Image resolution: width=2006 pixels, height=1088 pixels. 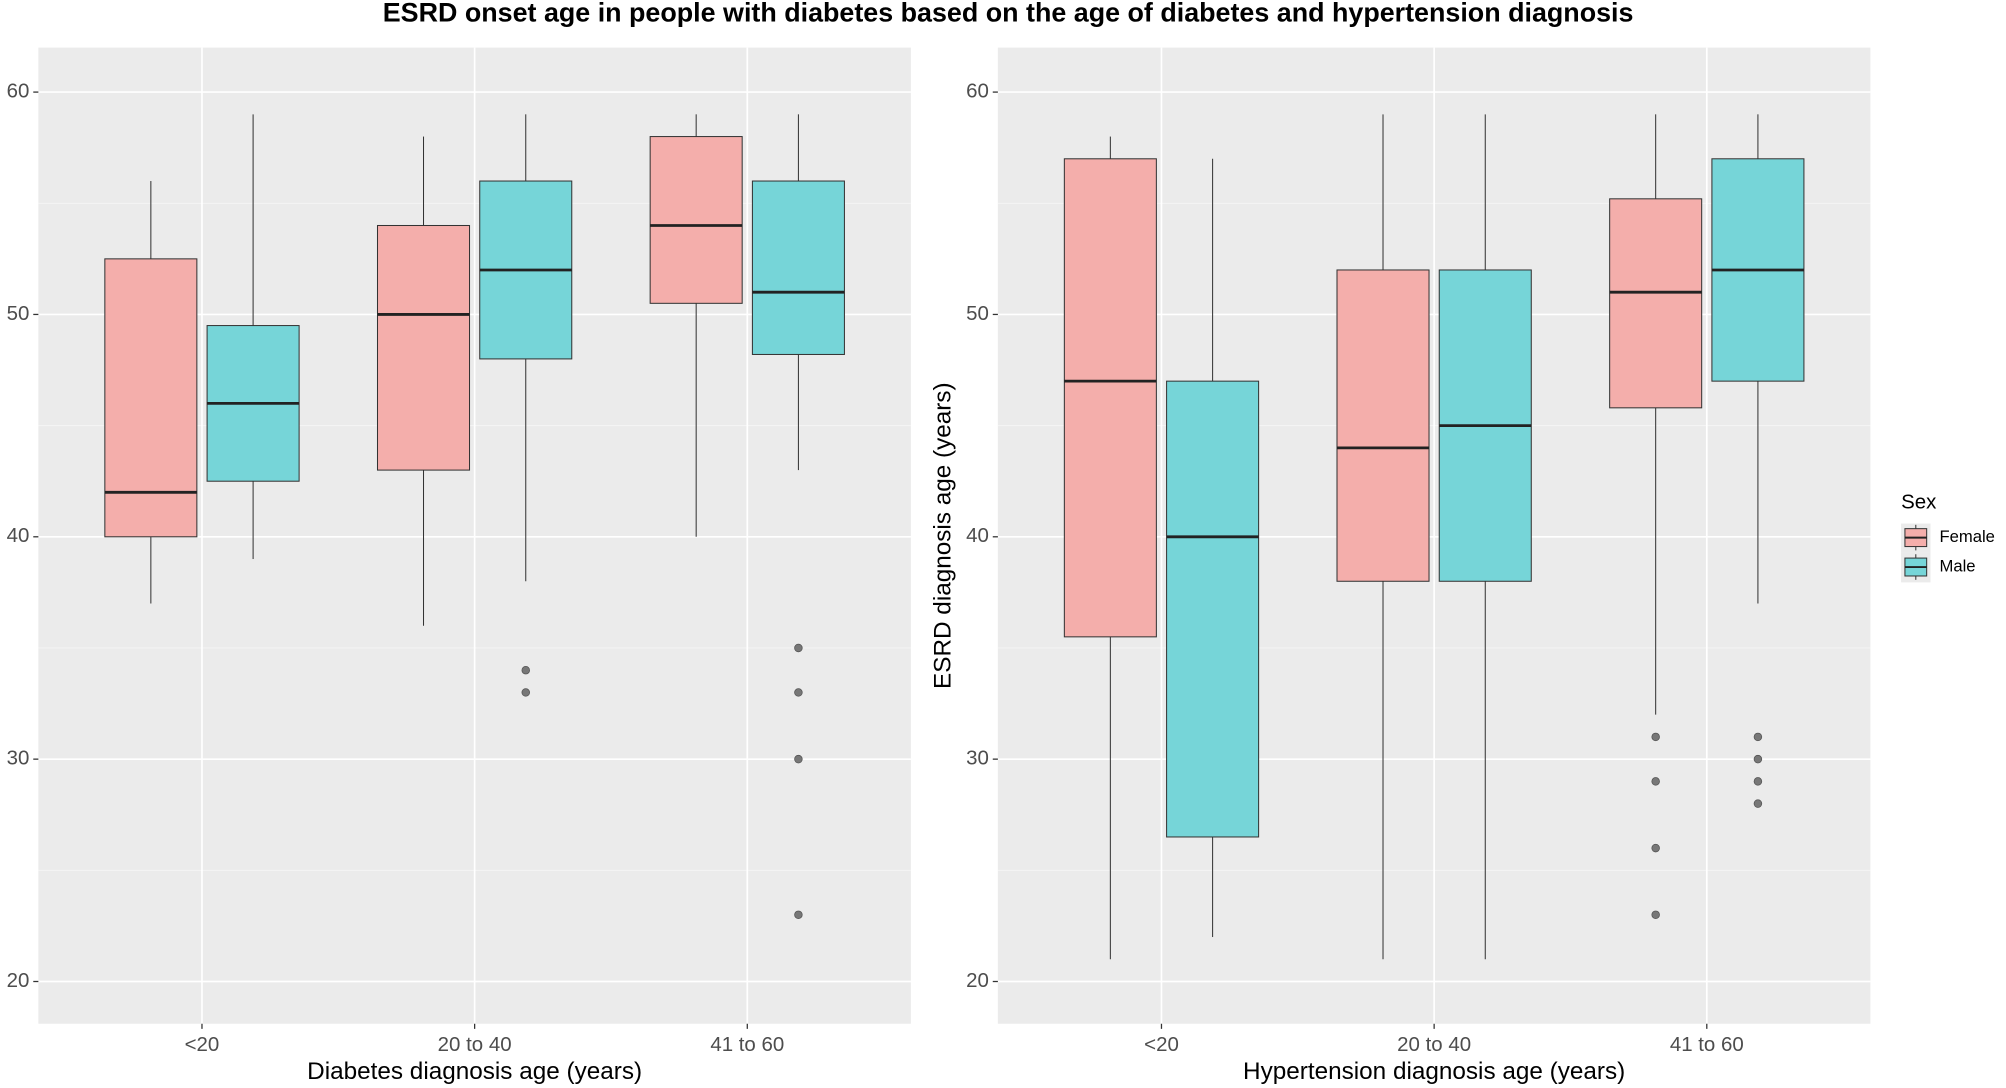 What do you see at coordinates (1966, 536) in the screenshot?
I see `legend-label: Female` at bounding box center [1966, 536].